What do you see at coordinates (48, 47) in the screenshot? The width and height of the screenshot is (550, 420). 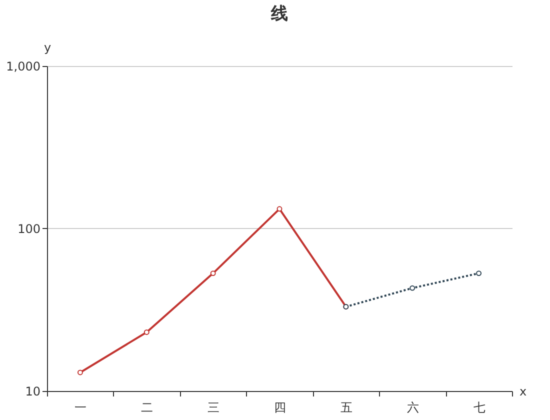 I see `y-axis-title: y` at bounding box center [48, 47].